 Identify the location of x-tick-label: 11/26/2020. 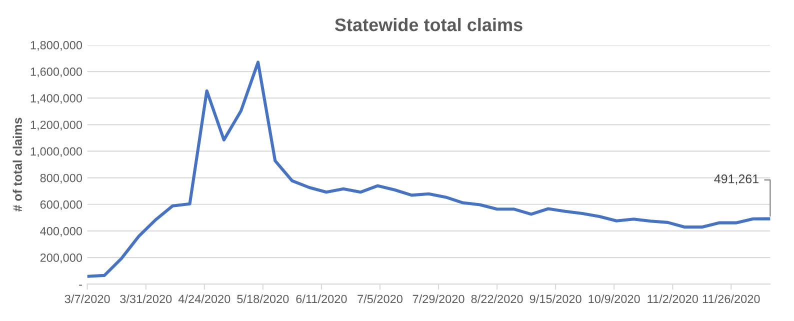
(731, 299).